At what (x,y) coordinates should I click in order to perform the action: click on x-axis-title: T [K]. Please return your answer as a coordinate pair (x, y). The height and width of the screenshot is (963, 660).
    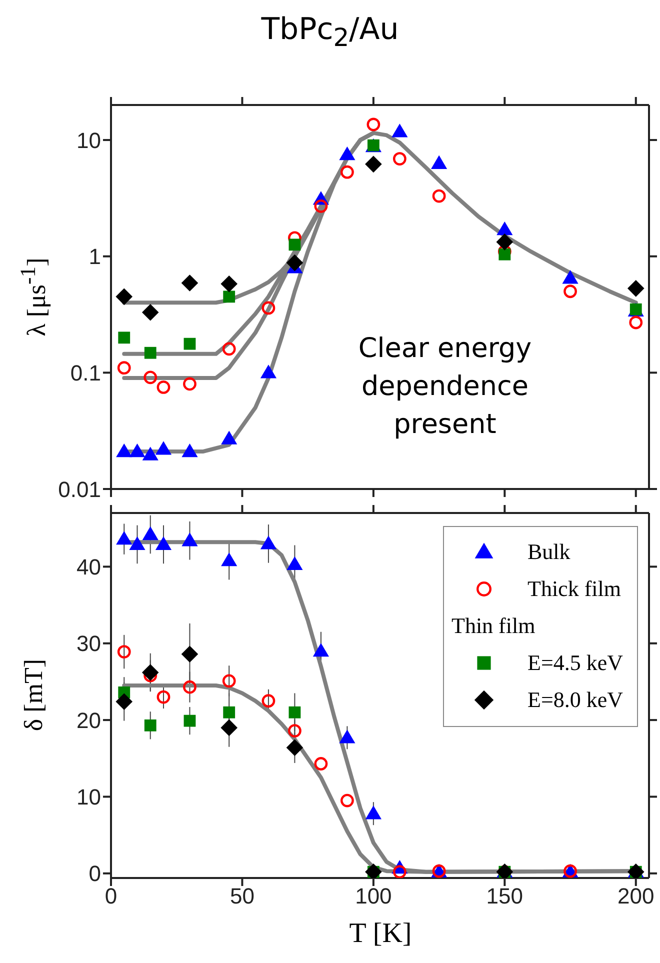
    Looking at the image, I should click on (380, 934).